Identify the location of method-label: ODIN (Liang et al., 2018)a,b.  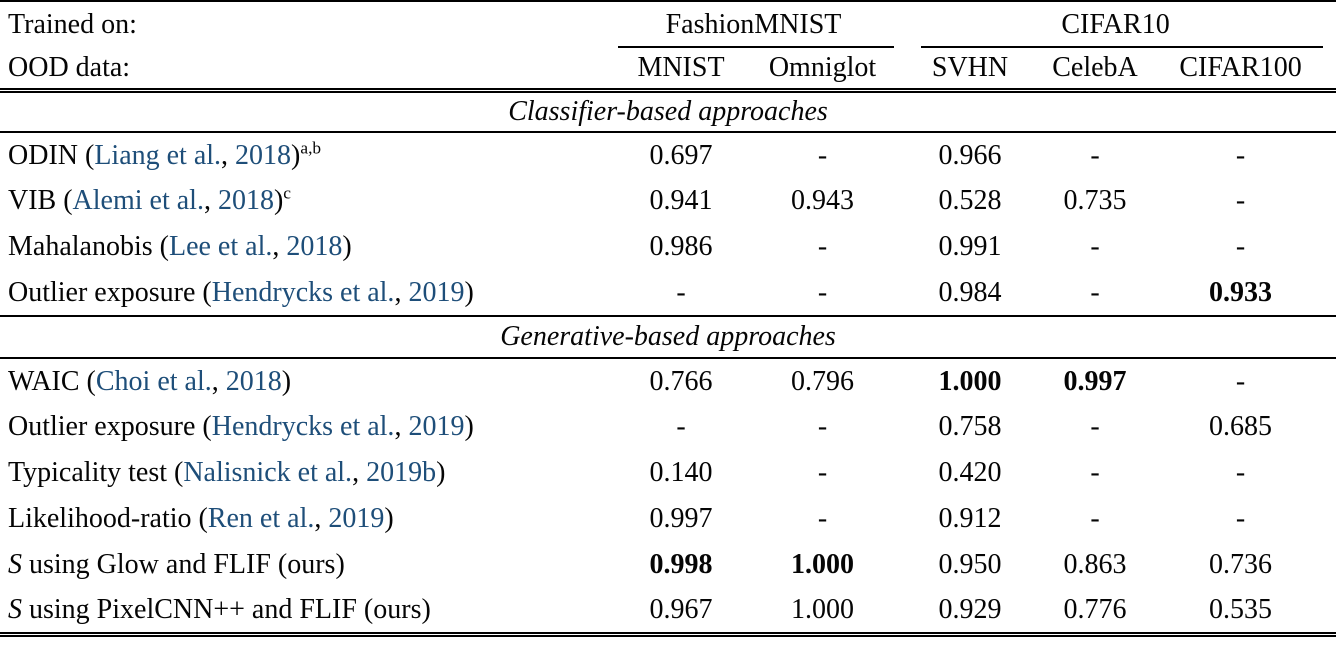
(165, 154).